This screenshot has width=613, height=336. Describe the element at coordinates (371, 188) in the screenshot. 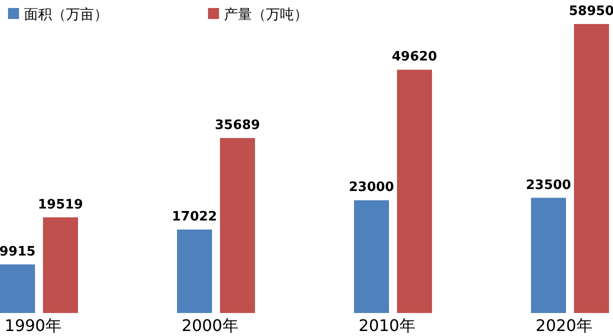

I see `data-label: 23000` at that location.